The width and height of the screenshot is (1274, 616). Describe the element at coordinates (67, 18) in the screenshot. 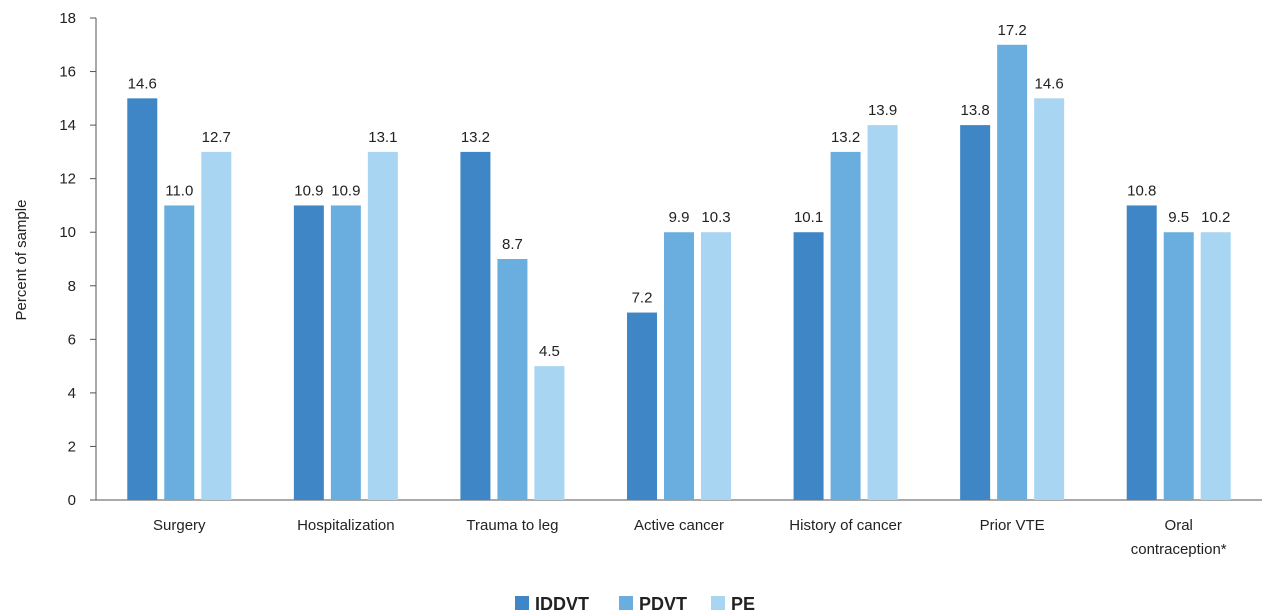

I see `y-tick-label: 18` at that location.